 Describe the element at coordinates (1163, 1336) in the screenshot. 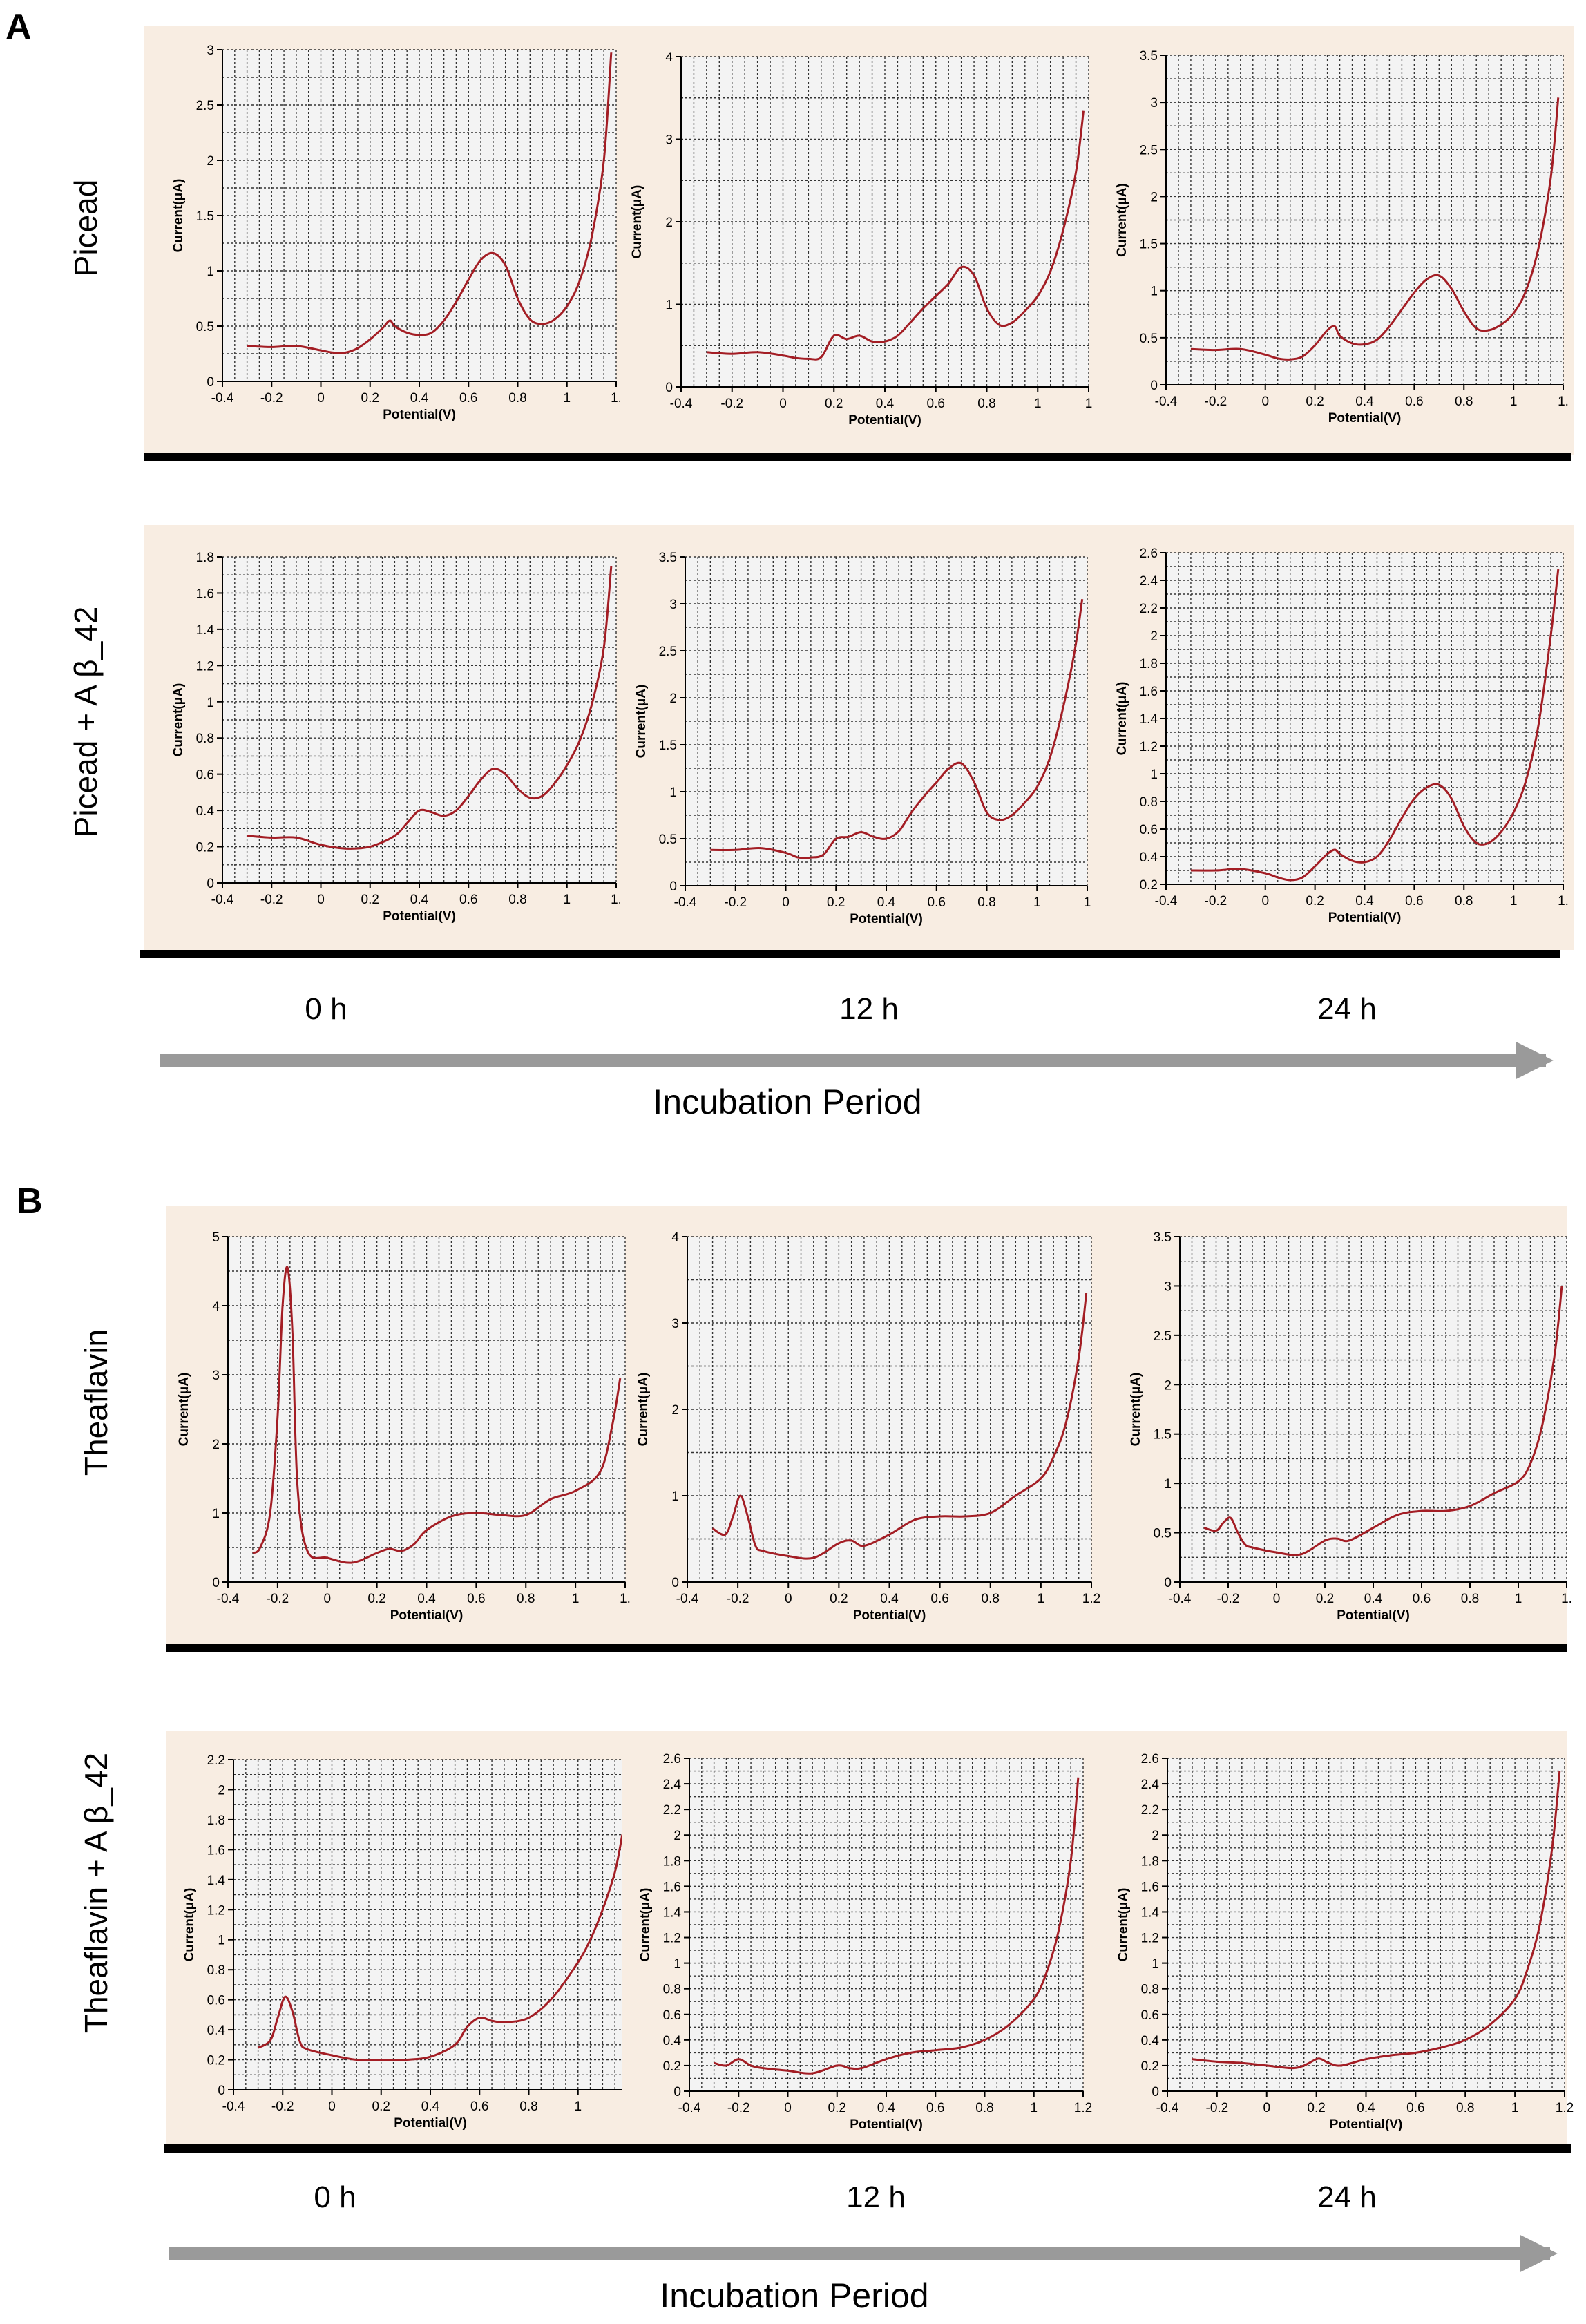

I see `y-tick-label: 2.5` at that location.